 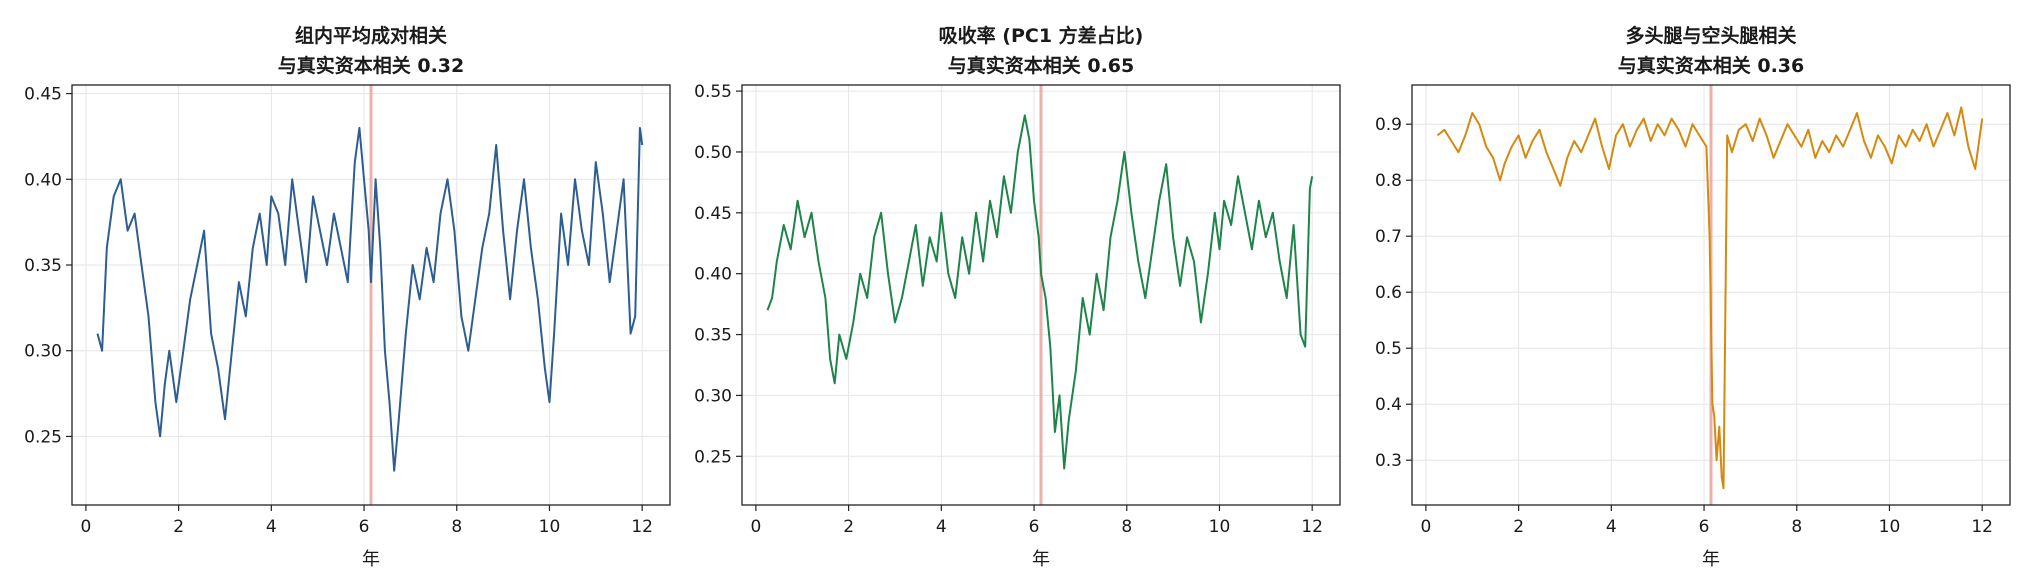 What do you see at coordinates (1710, 35) in the screenshot?
I see `chart-title-line-1: 多头腿与空头腿相关` at bounding box center [1710, 35].